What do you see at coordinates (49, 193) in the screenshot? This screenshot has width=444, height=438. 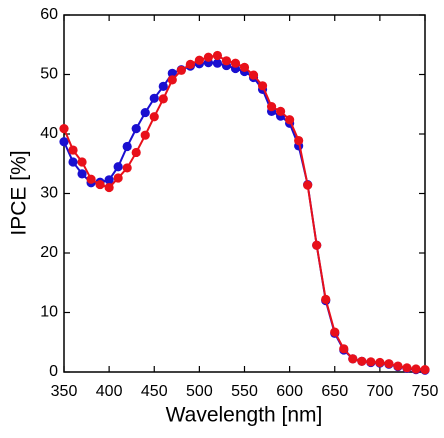 I see `y-tick-label: 30` at bounding box center [49, 193].